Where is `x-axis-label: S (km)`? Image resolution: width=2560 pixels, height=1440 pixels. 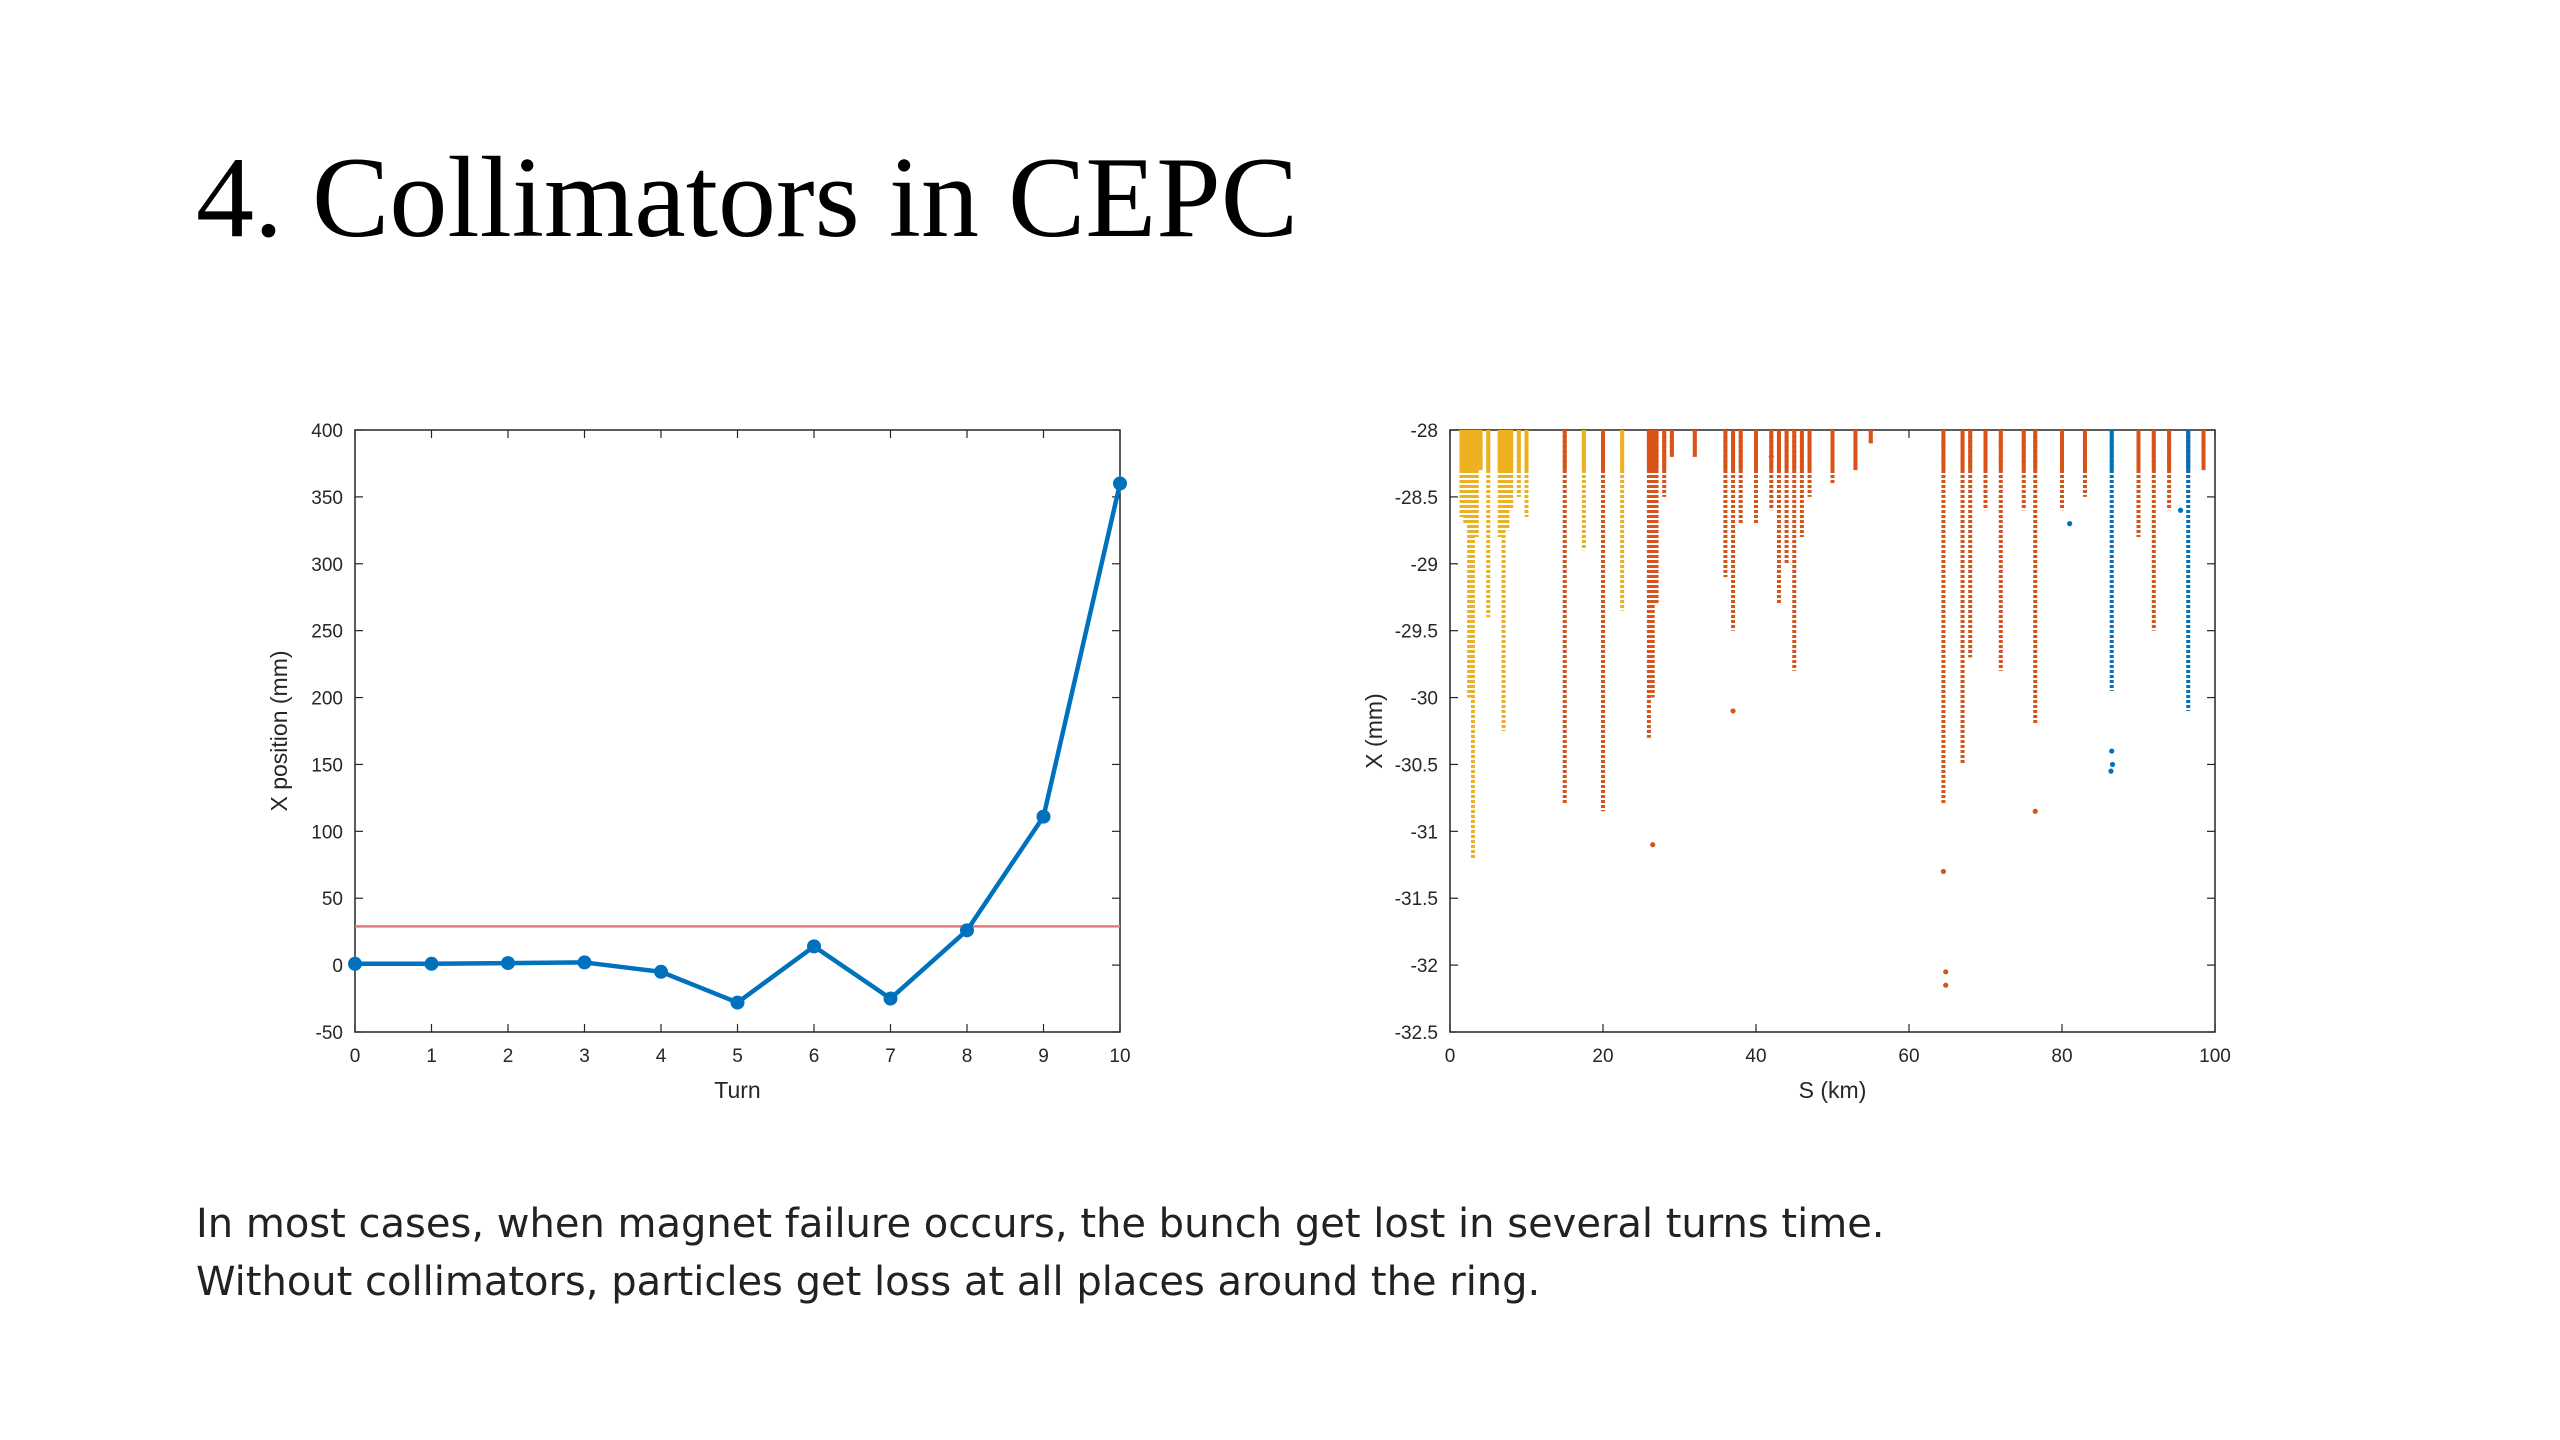
x-axis-label: S (km) is located at coordinates (1833, 1090).